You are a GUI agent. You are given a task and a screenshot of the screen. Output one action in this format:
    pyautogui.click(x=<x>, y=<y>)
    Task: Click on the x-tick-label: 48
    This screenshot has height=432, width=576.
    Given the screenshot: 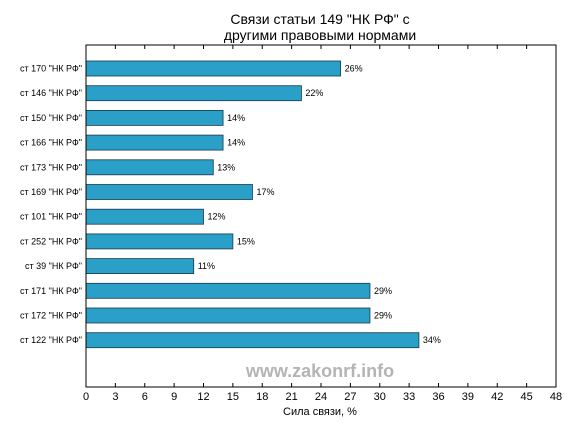 What is the action you would take?
    pyautogui.click(x=556, y=397)
    